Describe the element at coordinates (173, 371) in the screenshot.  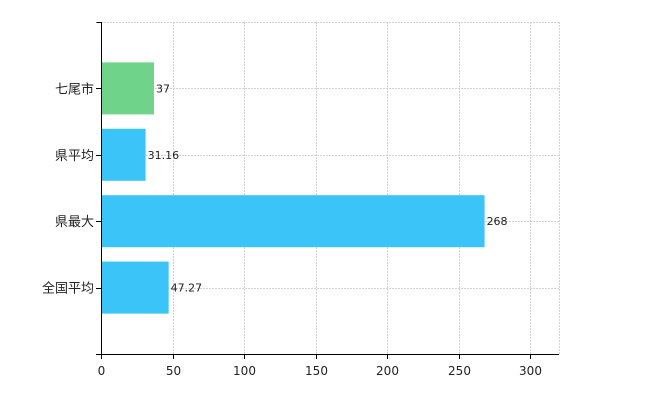
I see `x-tick-label: 50` at that location.